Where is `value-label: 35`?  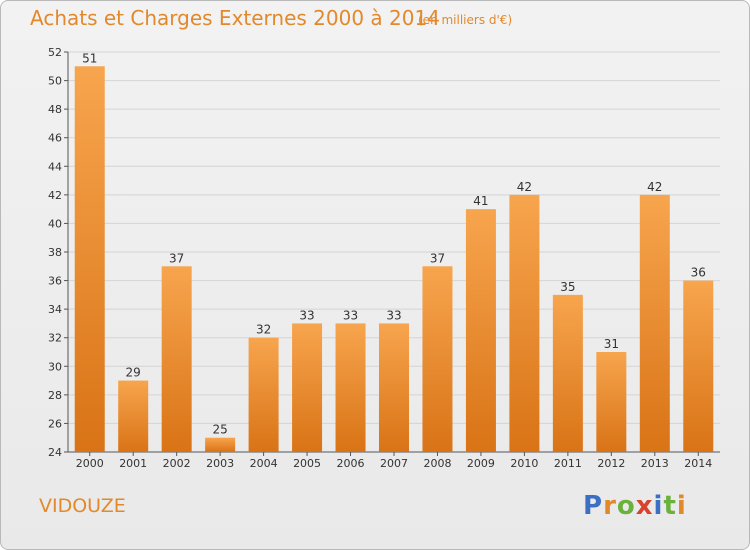 value-label: 35 is located at coordinates (567, 287).